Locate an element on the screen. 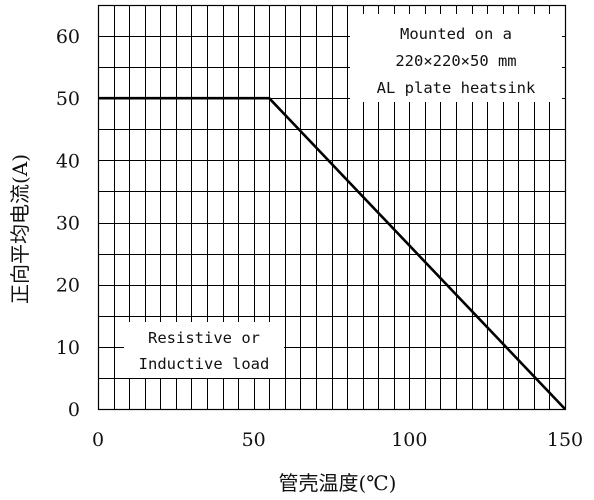  heatsink-note-background is located at coordinates (456, 58).